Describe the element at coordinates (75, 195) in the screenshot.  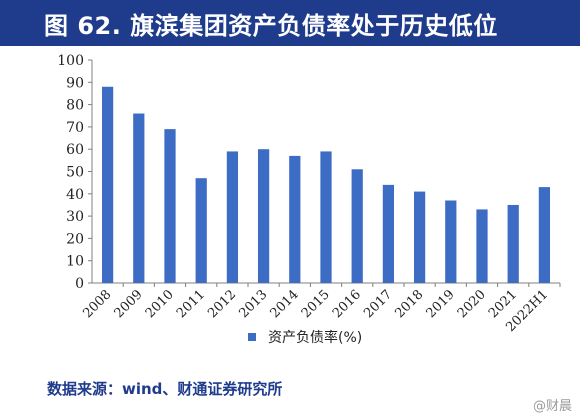
I see `y-tick-label: 40` at that location.